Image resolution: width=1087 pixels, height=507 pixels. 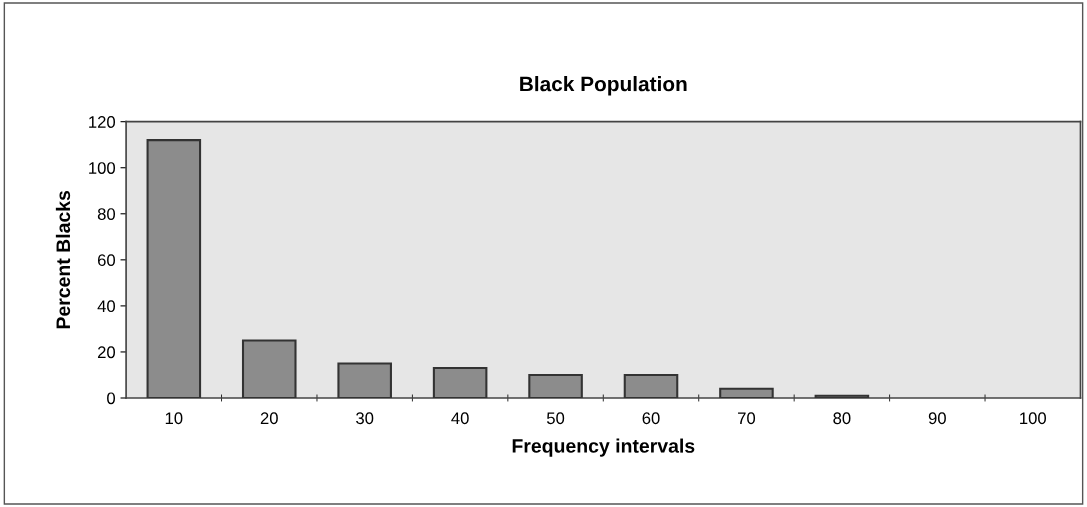 I want to click on x-tick-label: 80, so click(x=842, y=418).